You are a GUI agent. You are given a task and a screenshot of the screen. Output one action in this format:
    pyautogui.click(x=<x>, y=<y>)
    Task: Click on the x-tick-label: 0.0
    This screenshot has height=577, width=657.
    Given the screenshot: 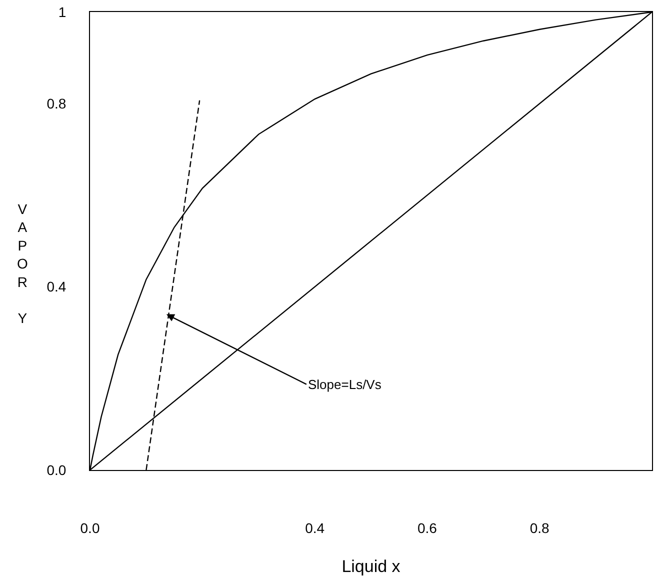 What is the action you would take?
    pyautogui.click(x=90, y=528)
    